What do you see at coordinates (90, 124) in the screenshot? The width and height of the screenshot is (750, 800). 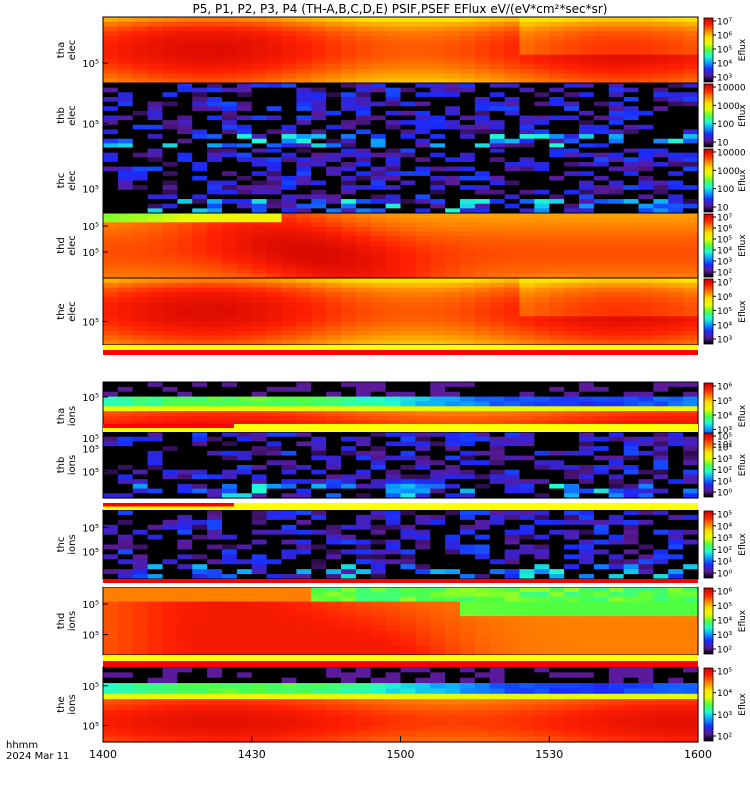 I see `y-tick-label: 10⁵` at bounding box center [90, 124].